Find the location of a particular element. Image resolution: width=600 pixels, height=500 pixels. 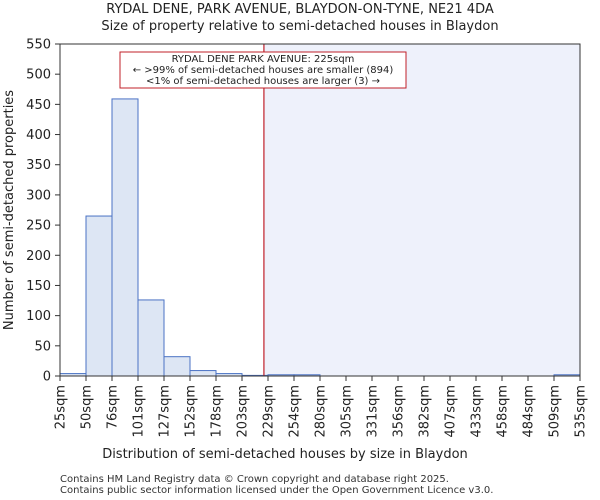

x-tick-label: 509sqm is located at coordinates (555, 411).